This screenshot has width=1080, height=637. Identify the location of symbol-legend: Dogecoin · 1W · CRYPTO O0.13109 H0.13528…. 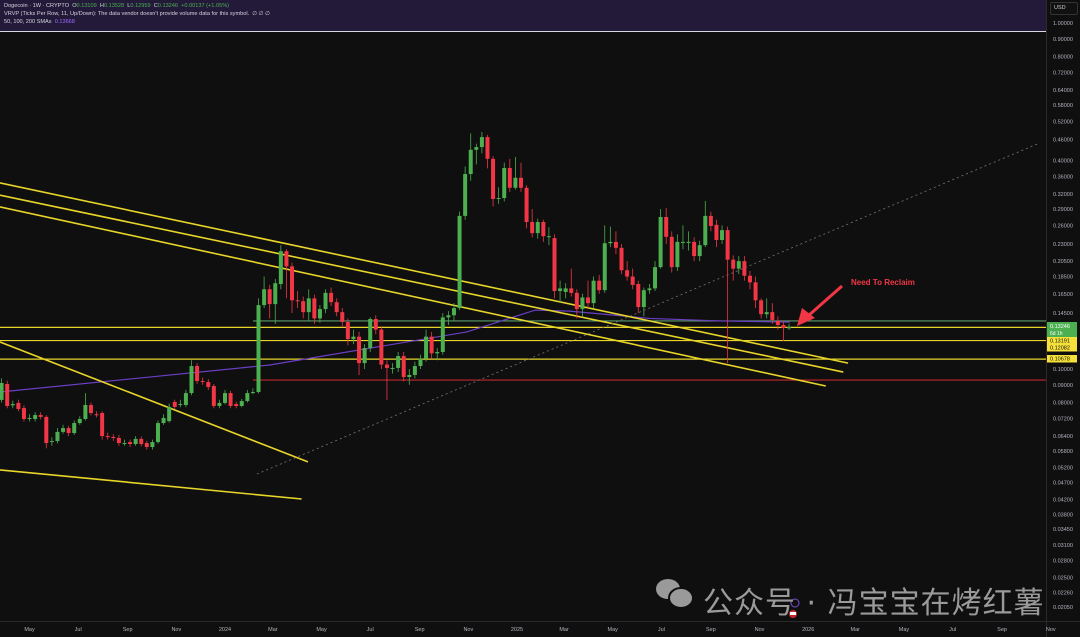
(116, 6).